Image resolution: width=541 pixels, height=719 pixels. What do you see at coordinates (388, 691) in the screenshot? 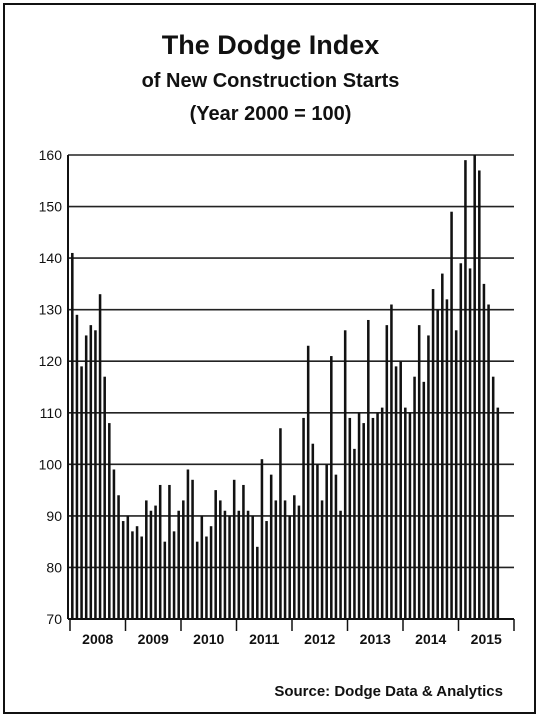
I see `chart-source: Source: Dodge Data & Analytics` at bounding box center [388, 691].